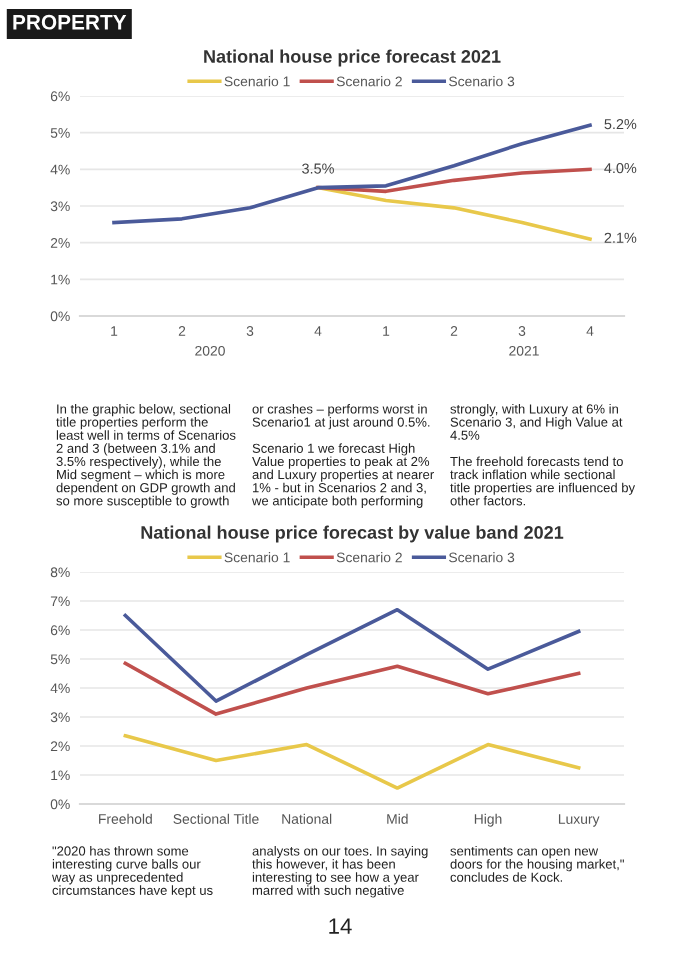 The height and width of the screenshot is (960, 678). Describe the element at coordinates (352, 534) in the screenshot. I see `chart-title: National house price forecast by value band 2021` at that location.